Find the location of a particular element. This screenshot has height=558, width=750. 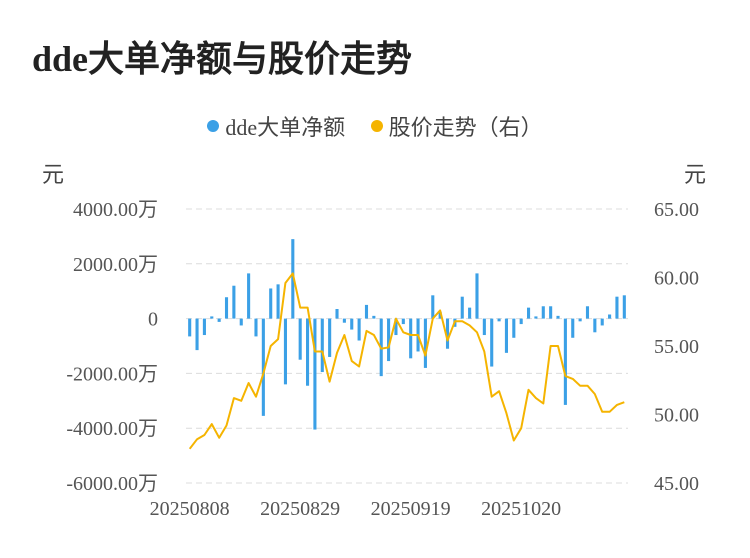

x-axis-tick-label: 20251020 is located at coordinates (521, 509).